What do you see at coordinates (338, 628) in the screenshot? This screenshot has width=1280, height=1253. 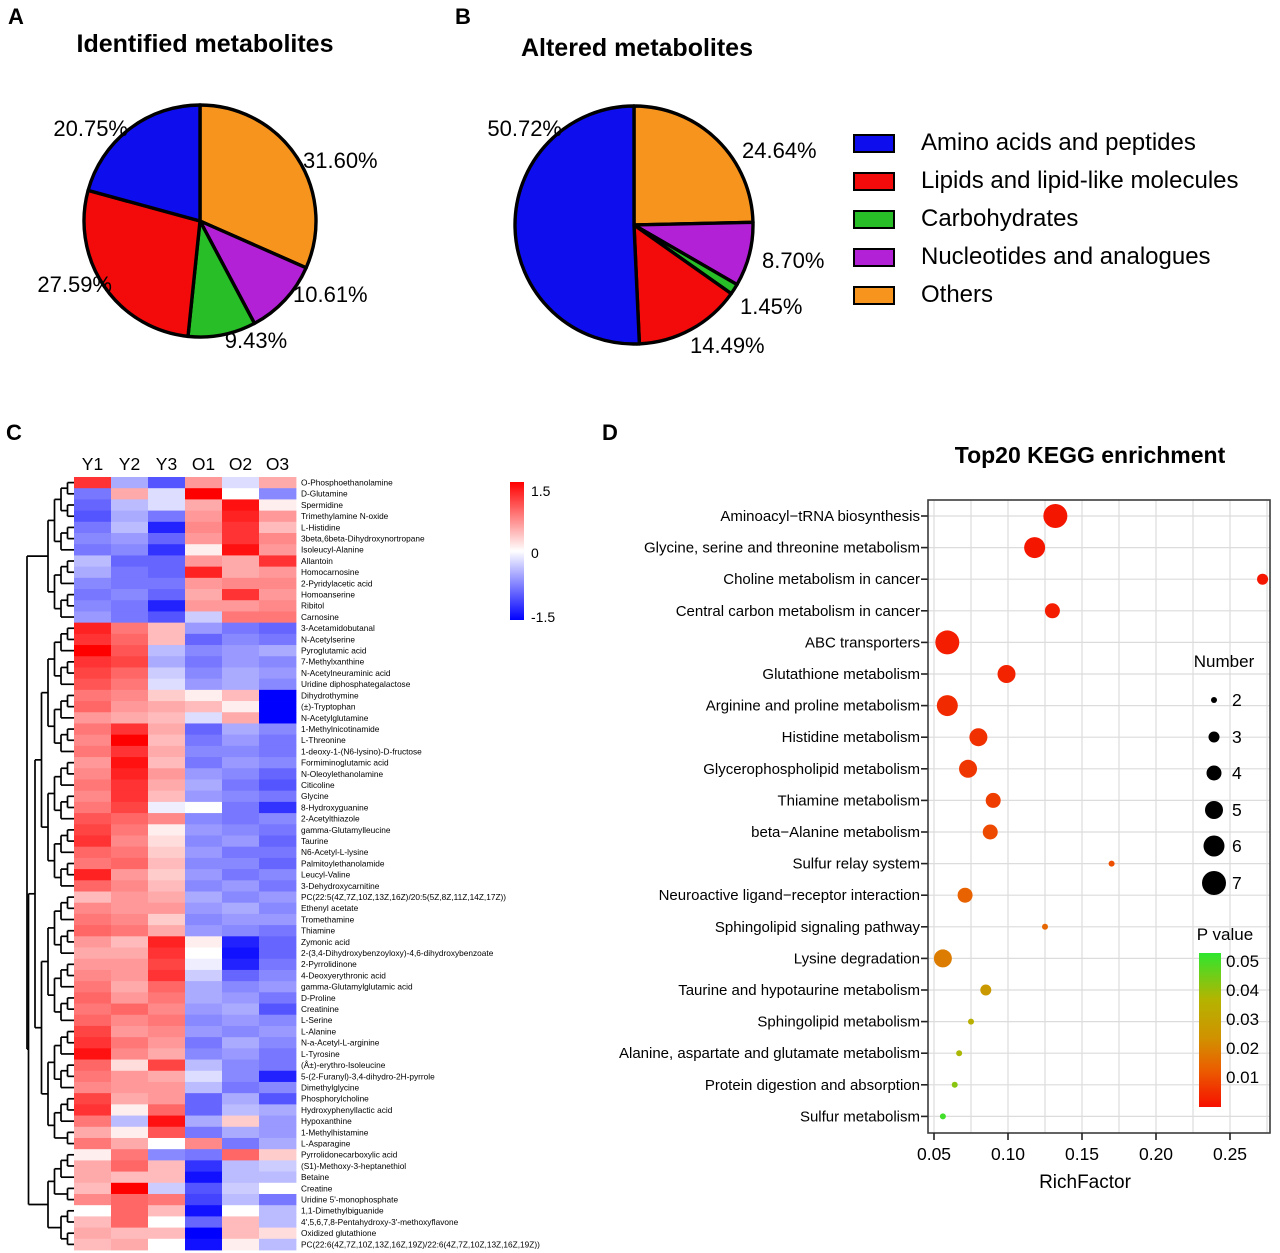 I see `heatmap-row-label: 3-Acetamidobutanal` at bounding box center [338, 628].